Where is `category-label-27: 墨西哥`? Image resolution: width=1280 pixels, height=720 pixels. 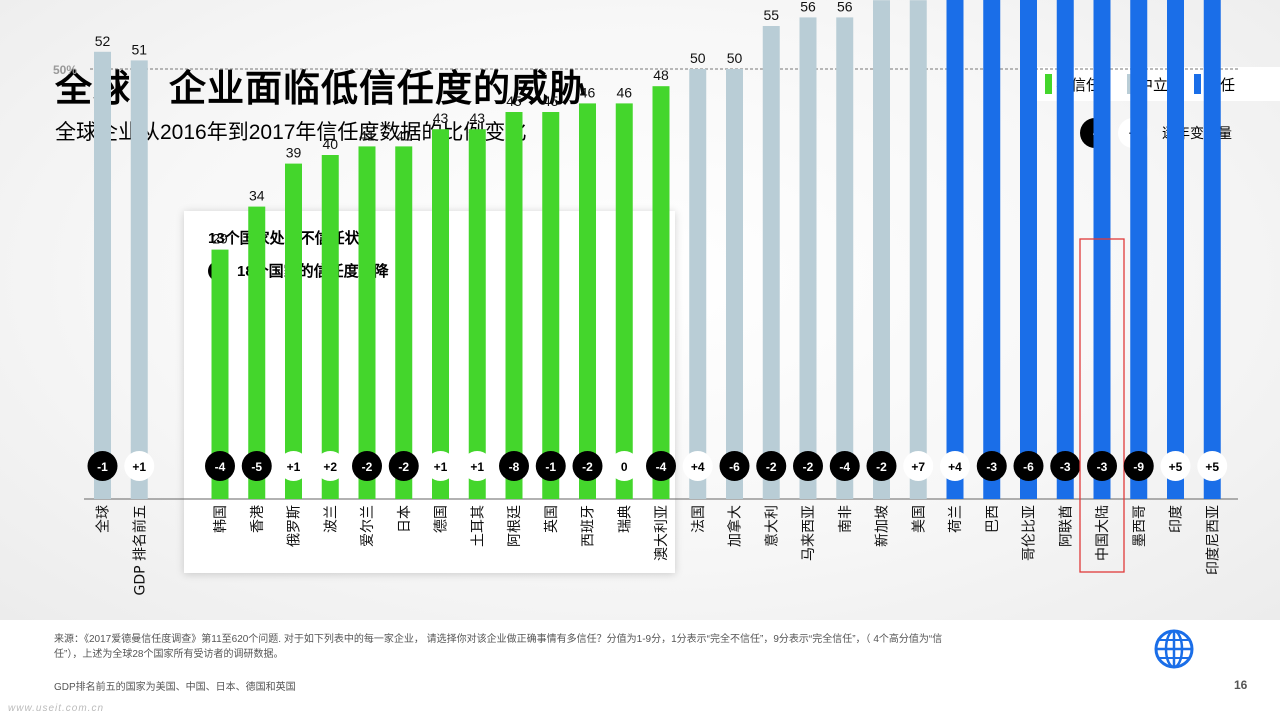
category-label-27: 墨西哥 is located at coordinates (1140, 526).